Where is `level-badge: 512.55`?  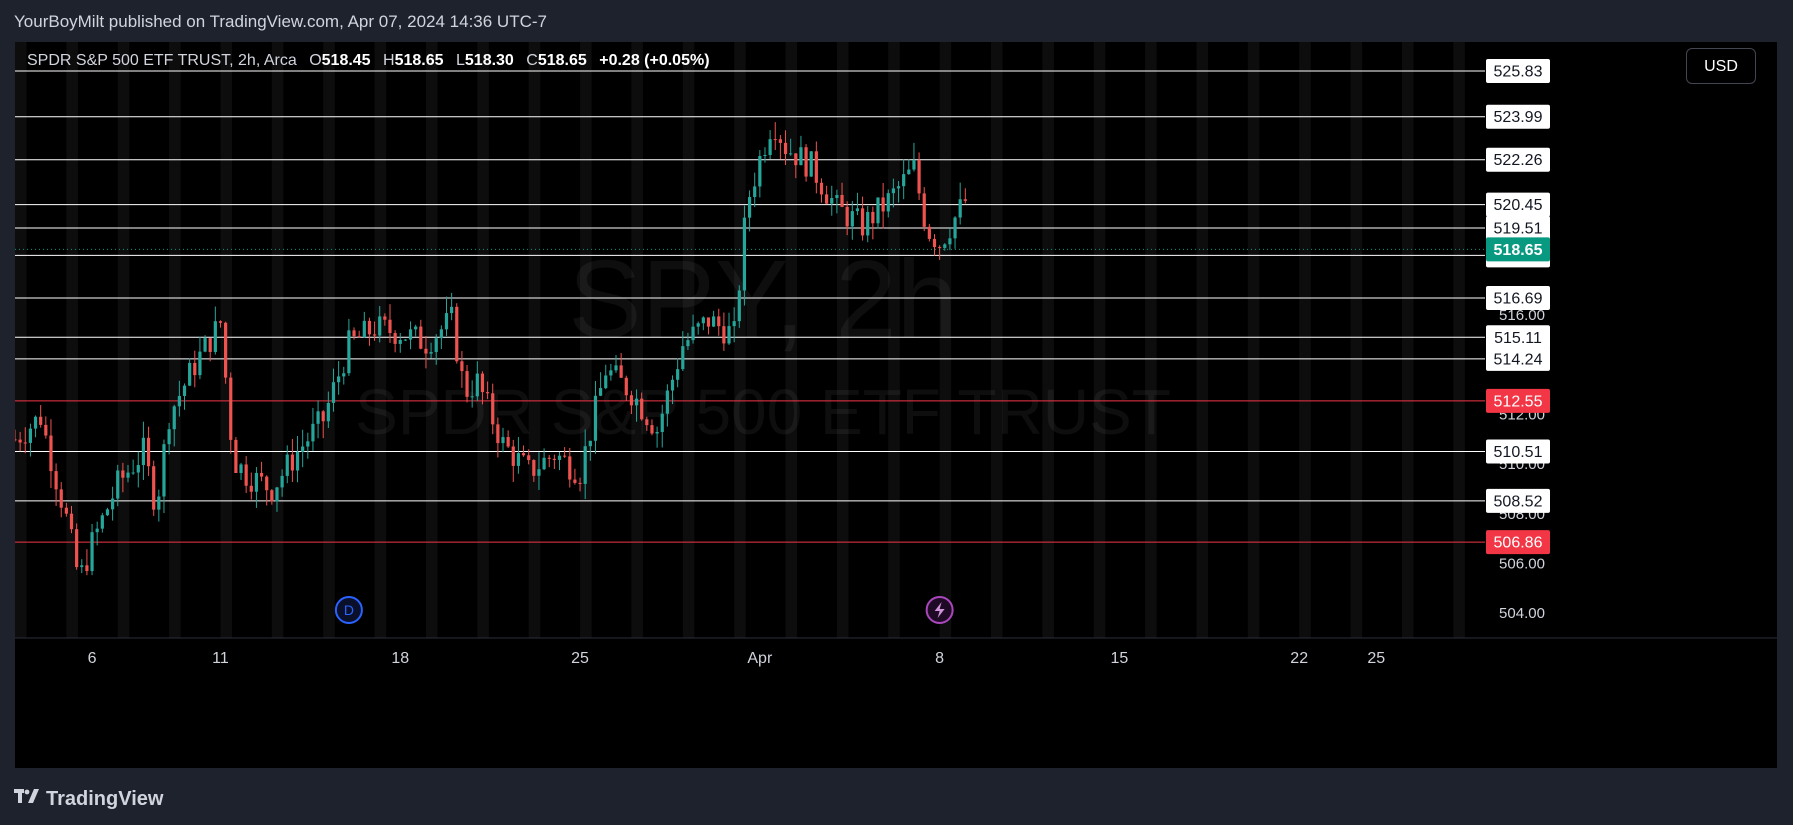 level-badge: 512.55 is located at coordinates (1518, 400).